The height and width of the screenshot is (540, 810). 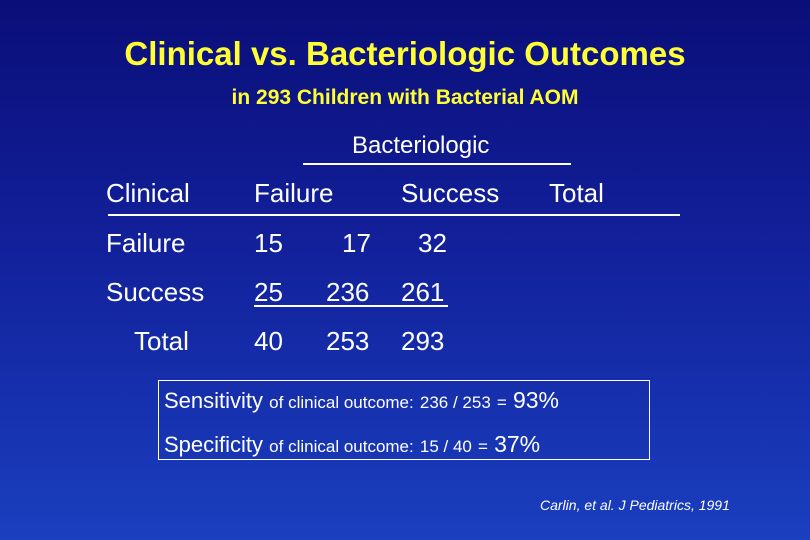 What do you see at coordinates (356, 243) in the screenshot?
I see `cell-failure-success: 17` at bounding box center [356, 243].